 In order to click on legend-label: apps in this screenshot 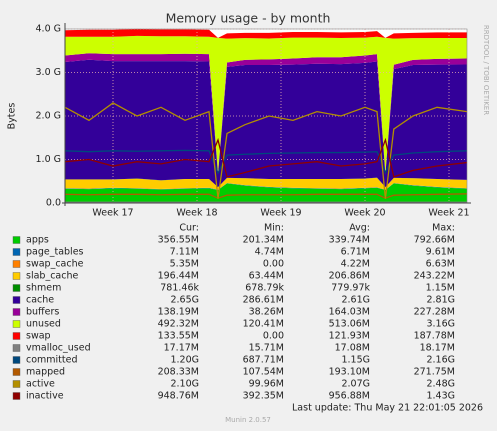, I will do `click(37, 240)`.